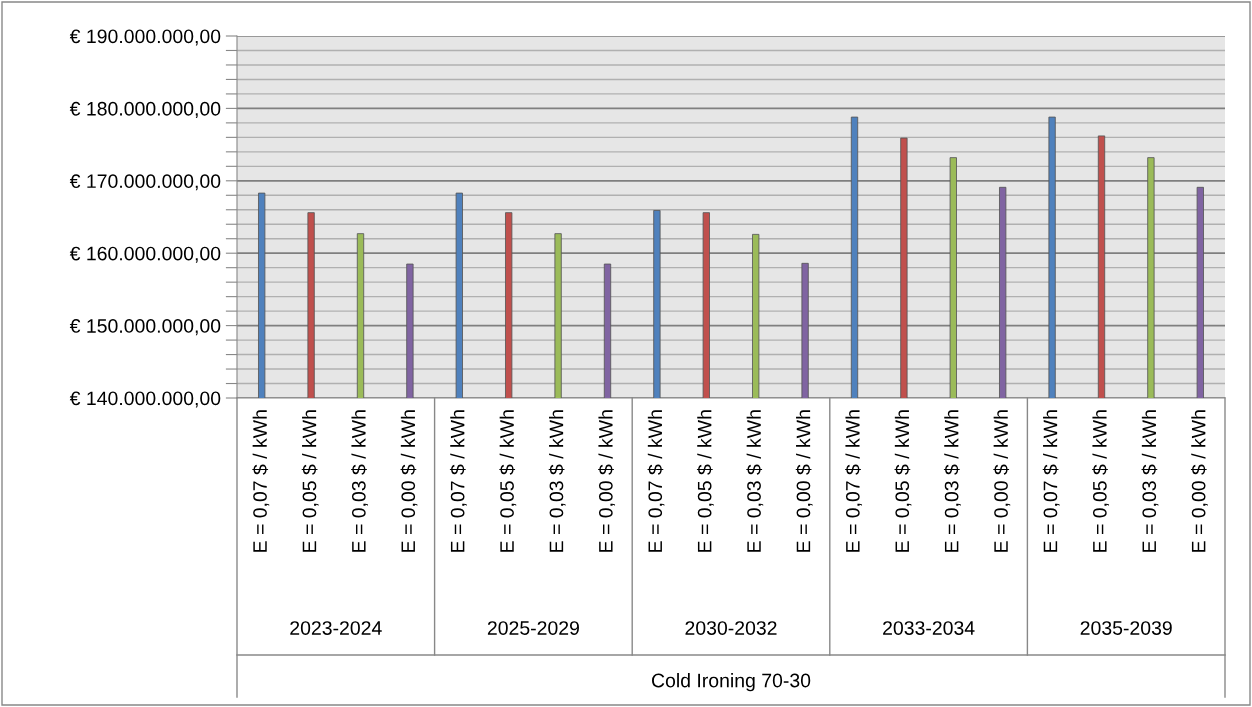 The height and width of the screenshot is (707, 1252). What do you see at coordinates (145, 182) in the screenshot?
I see `y-tick-label: € 170.000.000,00` at bounding box center [145, 182].